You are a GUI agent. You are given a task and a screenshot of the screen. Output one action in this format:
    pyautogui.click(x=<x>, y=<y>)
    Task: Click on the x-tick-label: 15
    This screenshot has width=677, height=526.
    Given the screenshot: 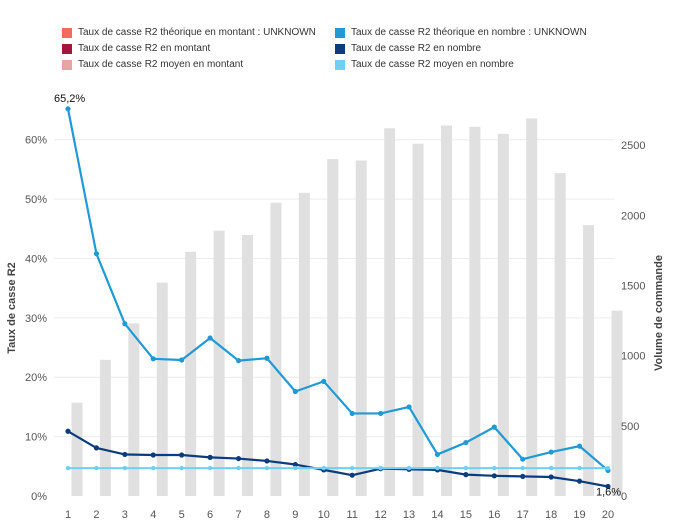 What is the action you would take?
    pyautogui.click(x=466, y=515)
    